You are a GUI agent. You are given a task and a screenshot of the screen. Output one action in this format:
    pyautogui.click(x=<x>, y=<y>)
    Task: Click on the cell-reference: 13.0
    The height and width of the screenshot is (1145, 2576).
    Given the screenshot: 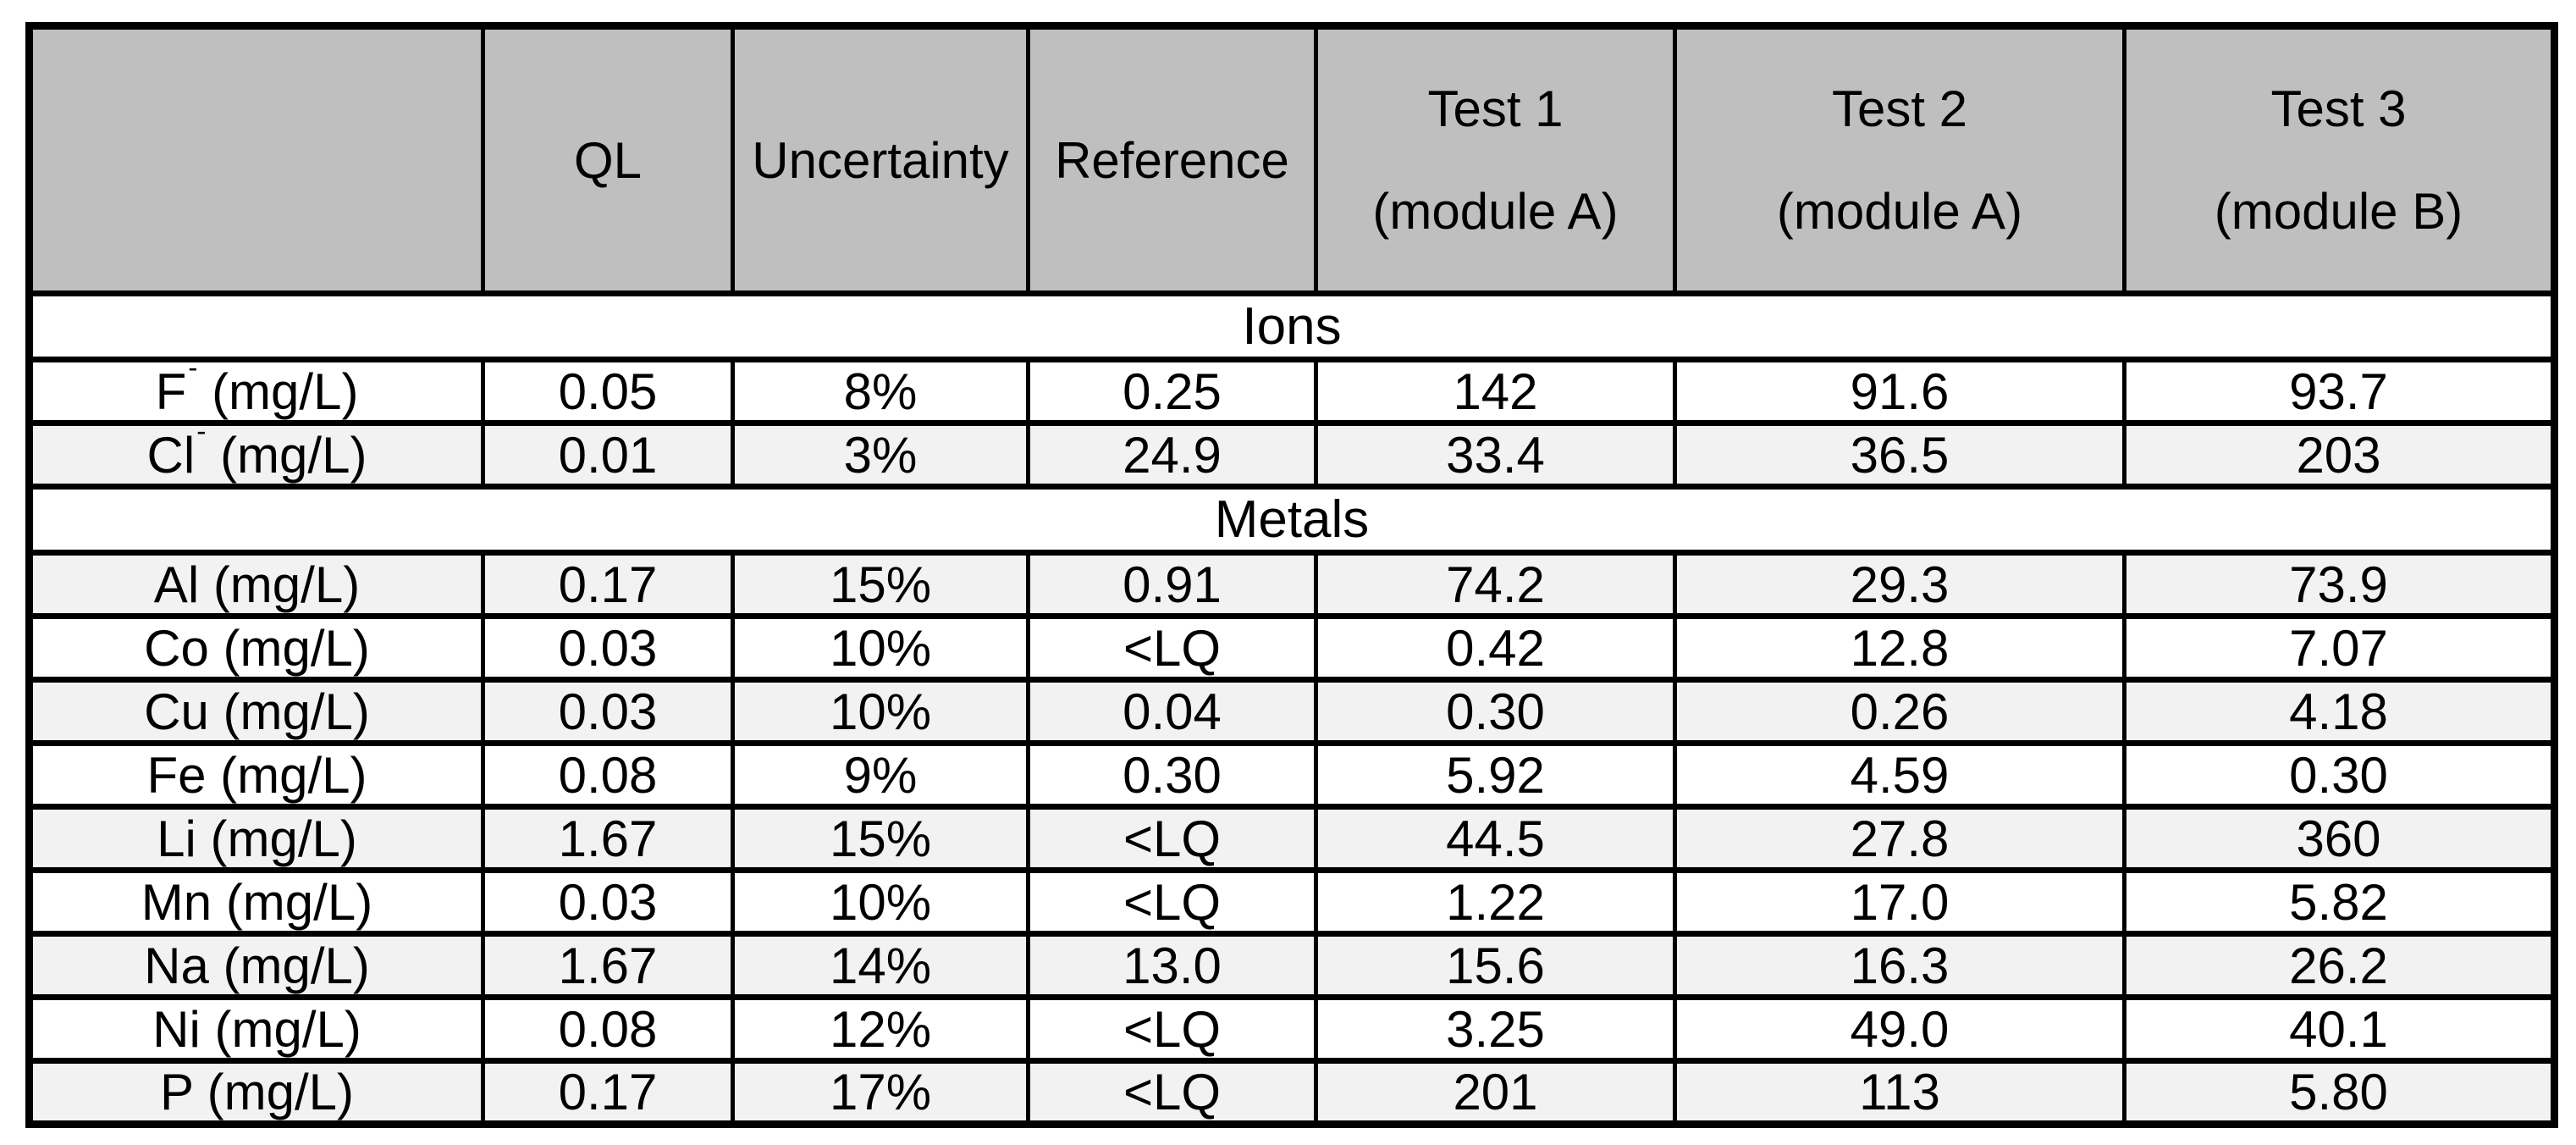 What is the action you would take?
    pyautogui.click(x=1172, y=965)
    